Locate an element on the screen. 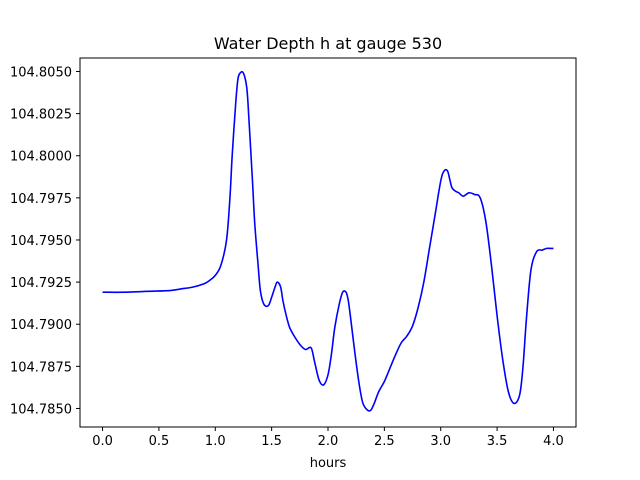 The height and width of the screenshot is (480, 640). x-tick-label: 0.5 is located at coordinates (159, 441).